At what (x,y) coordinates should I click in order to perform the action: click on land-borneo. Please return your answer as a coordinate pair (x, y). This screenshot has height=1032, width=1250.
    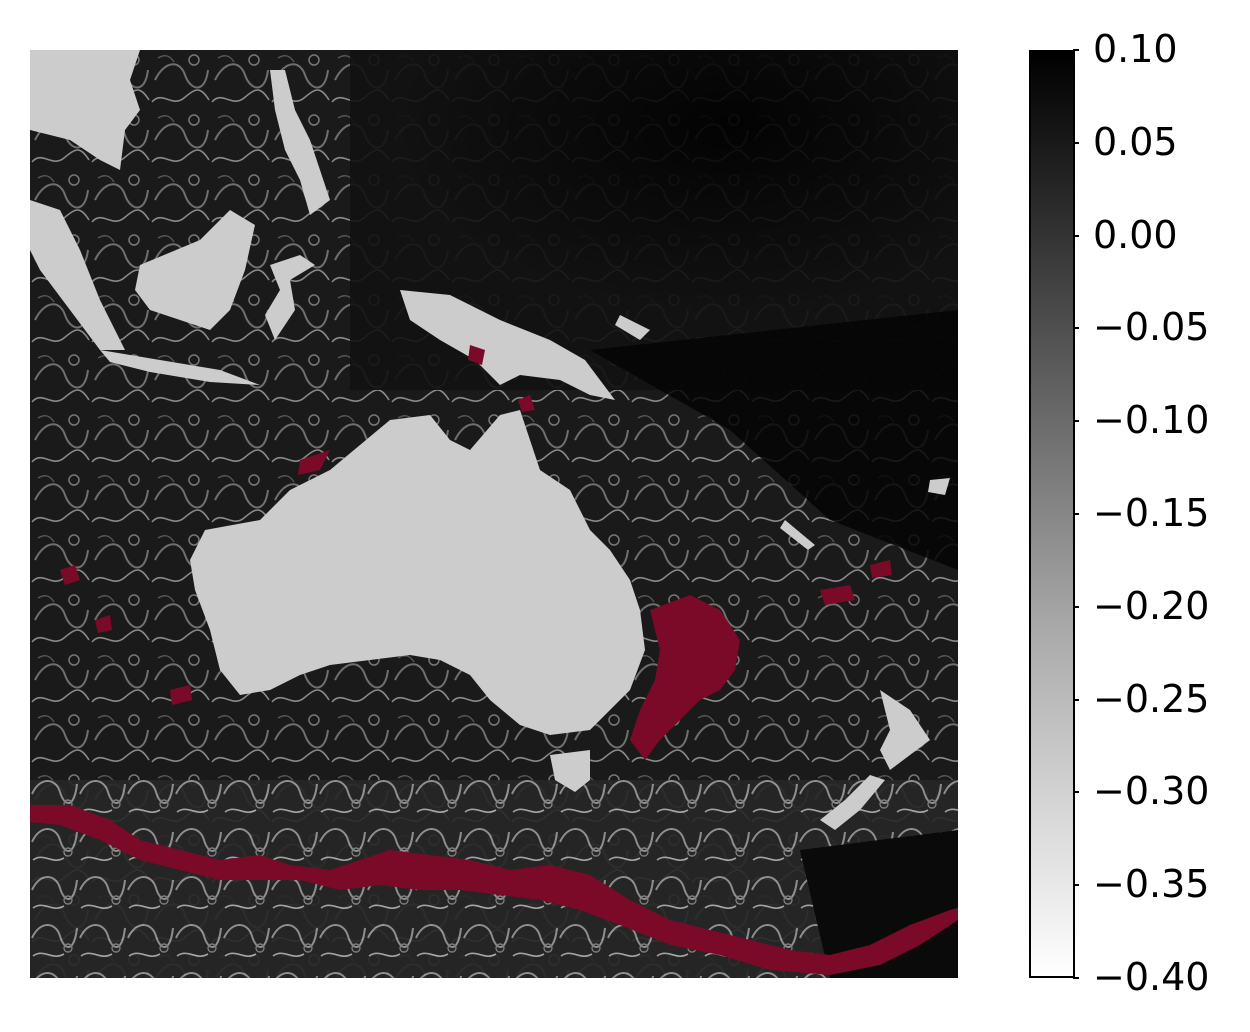
    Looking at the image, I should click on (195, 270).